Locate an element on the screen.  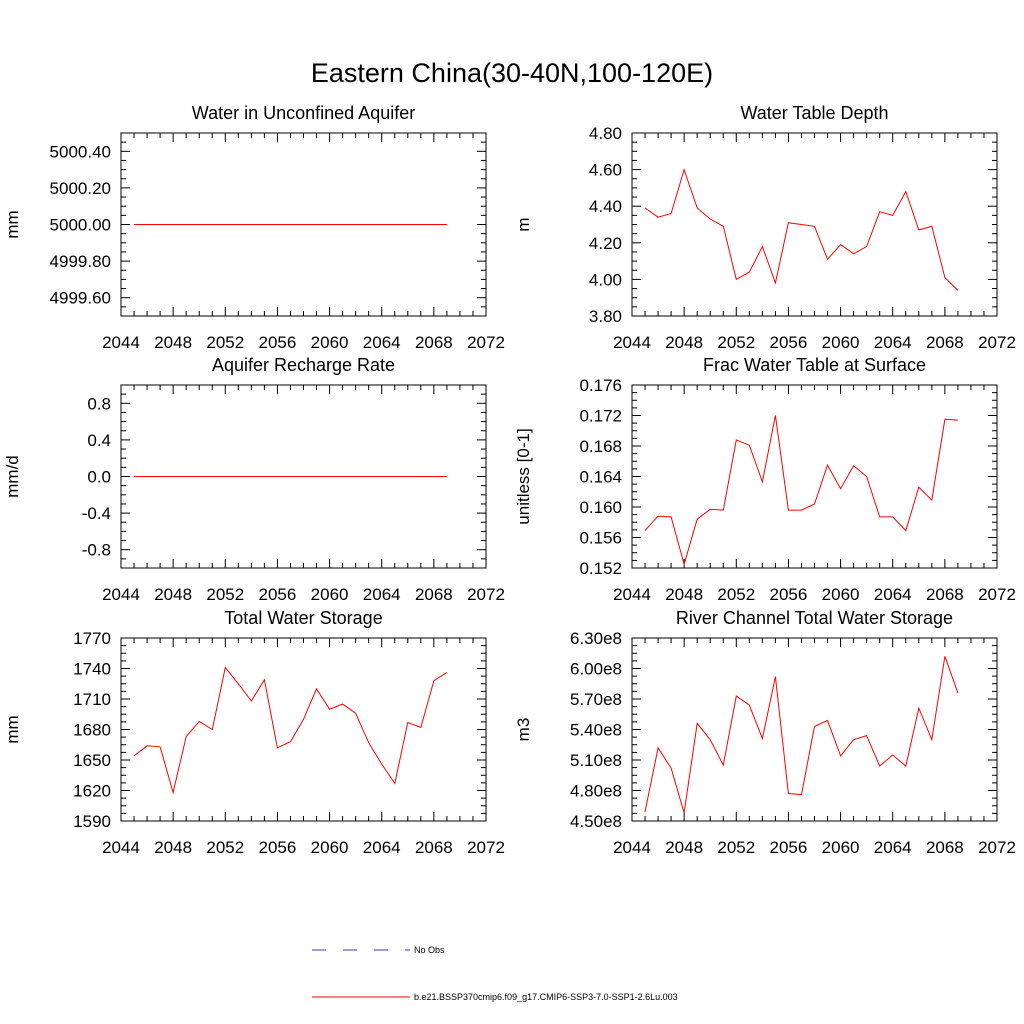
panel-title: River Channel Total Water Storage is located at coordinates (814, 618).